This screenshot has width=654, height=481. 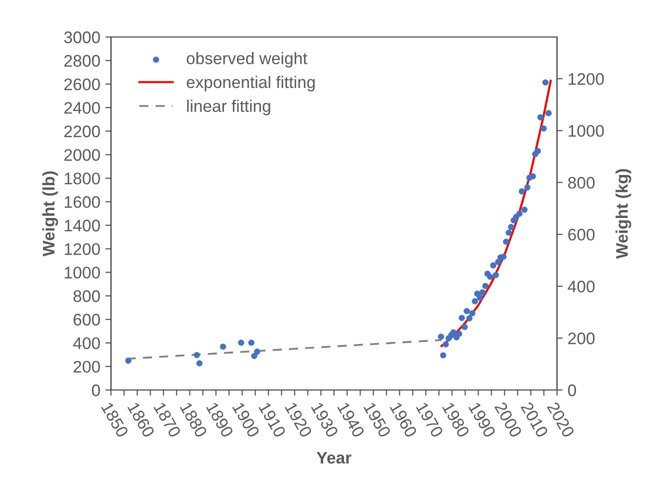 I want to click on y-tick-label: 800, so click(x=87, y=296).